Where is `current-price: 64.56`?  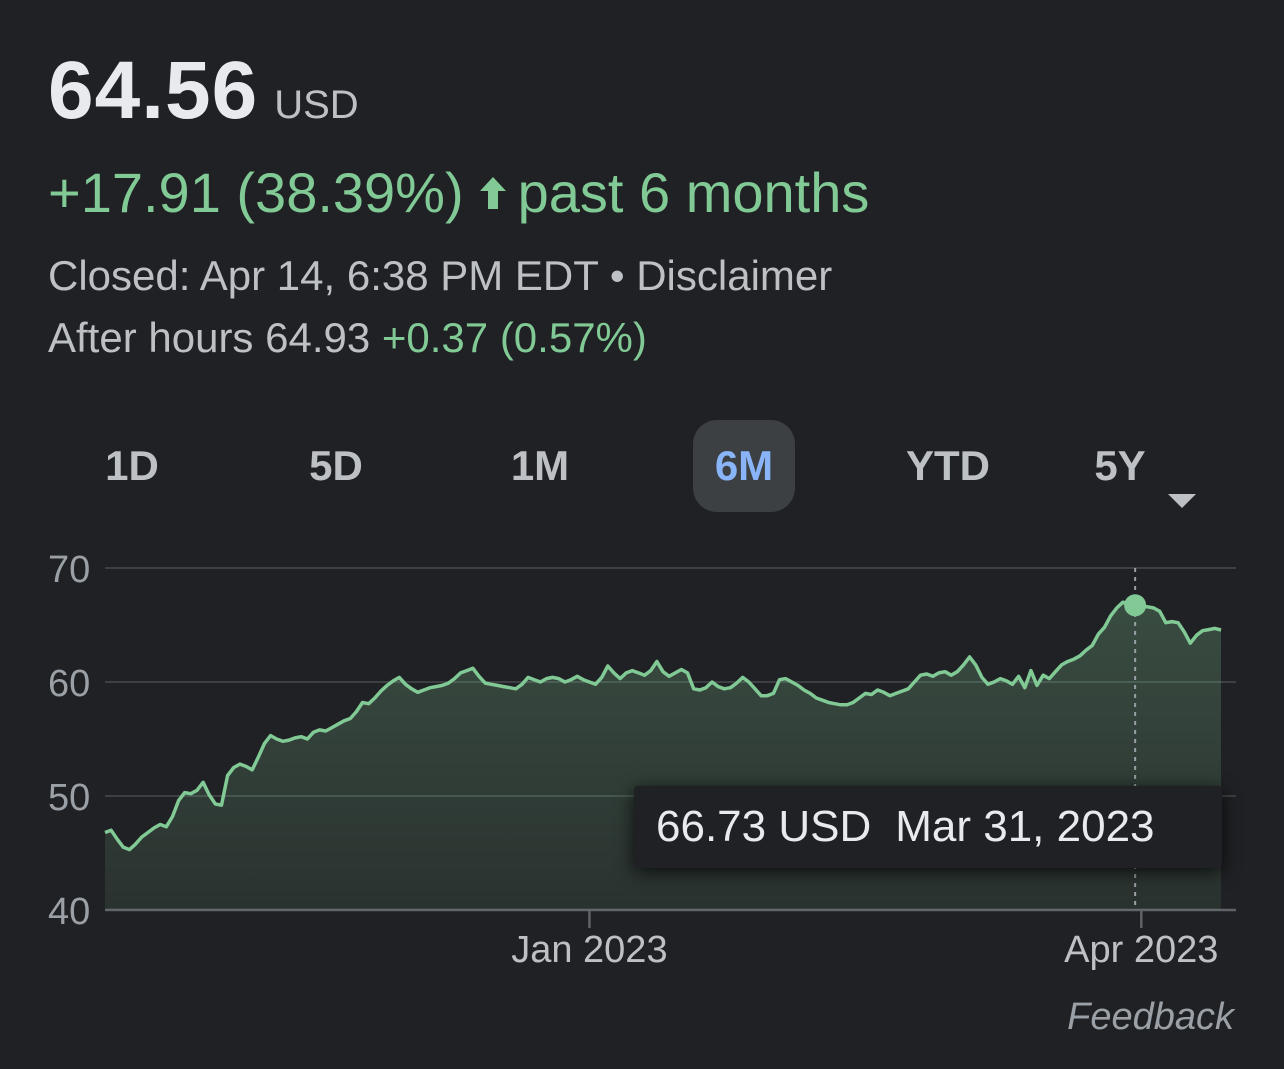
current-price: 64.56 is located at coordinates (153, 90).